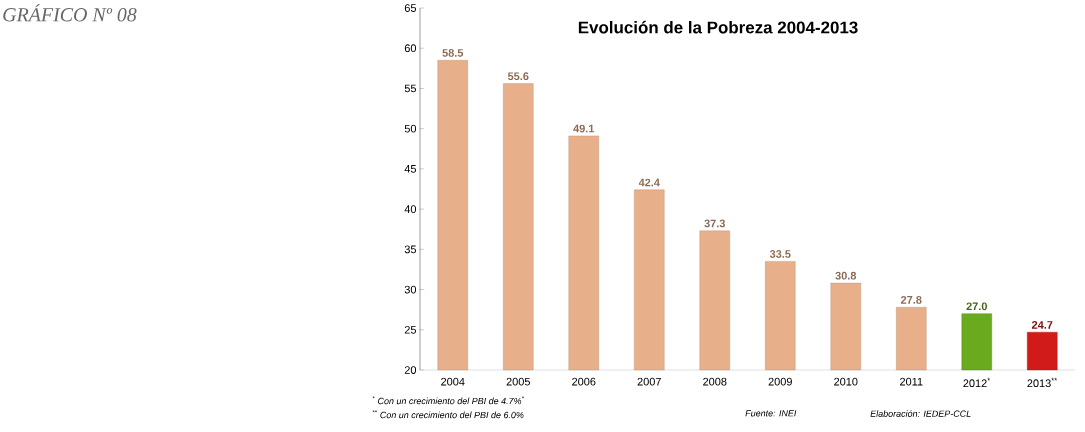 The width and height of the screenshot is (1085, 432). Describe the element at coordinates (1042, 325) in the screenshot. I see `data-label: 24.7` at that location.